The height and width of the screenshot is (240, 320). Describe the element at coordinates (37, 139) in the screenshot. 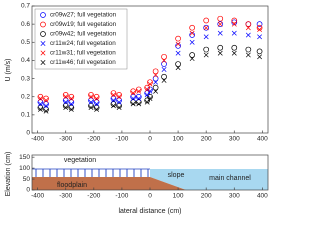

I see `x-tick-label: -400` at that location.